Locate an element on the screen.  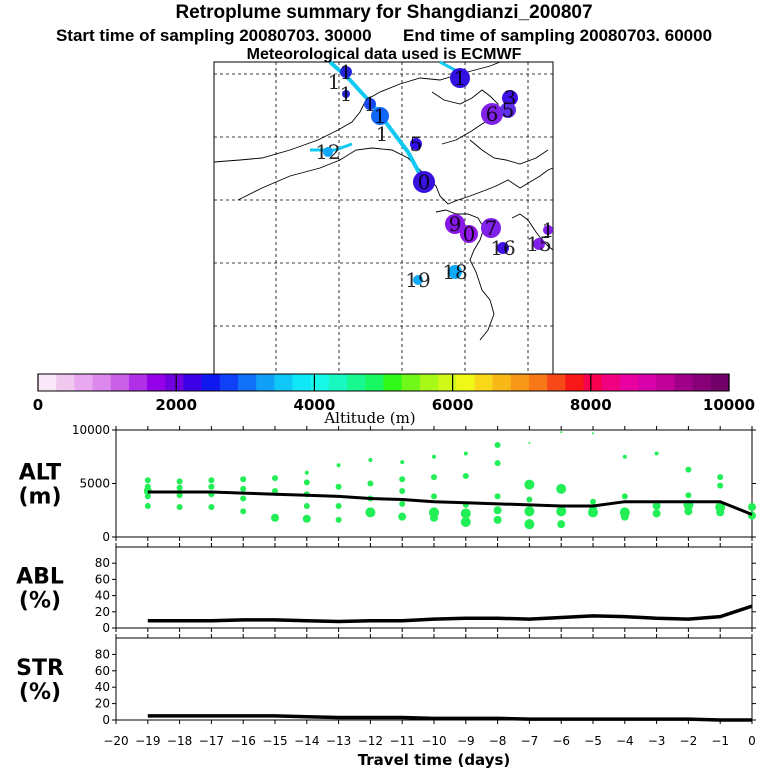
panel-ylabel: ALT is located at coordinates (40, 473).